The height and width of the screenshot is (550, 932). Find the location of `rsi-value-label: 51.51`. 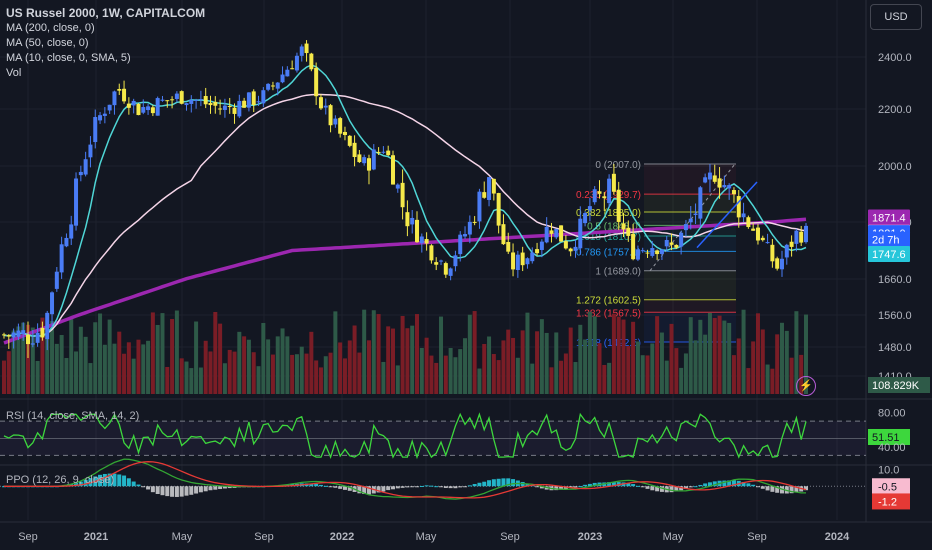

rsi-value-label: 51.51 is located at coordinates (886, 438).